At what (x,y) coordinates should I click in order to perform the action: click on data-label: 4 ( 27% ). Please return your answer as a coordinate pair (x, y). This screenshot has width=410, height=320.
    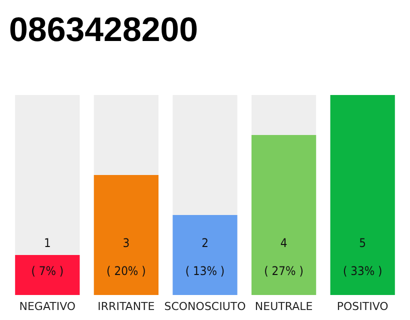
    Looking at the image, I should click on (284, 257).